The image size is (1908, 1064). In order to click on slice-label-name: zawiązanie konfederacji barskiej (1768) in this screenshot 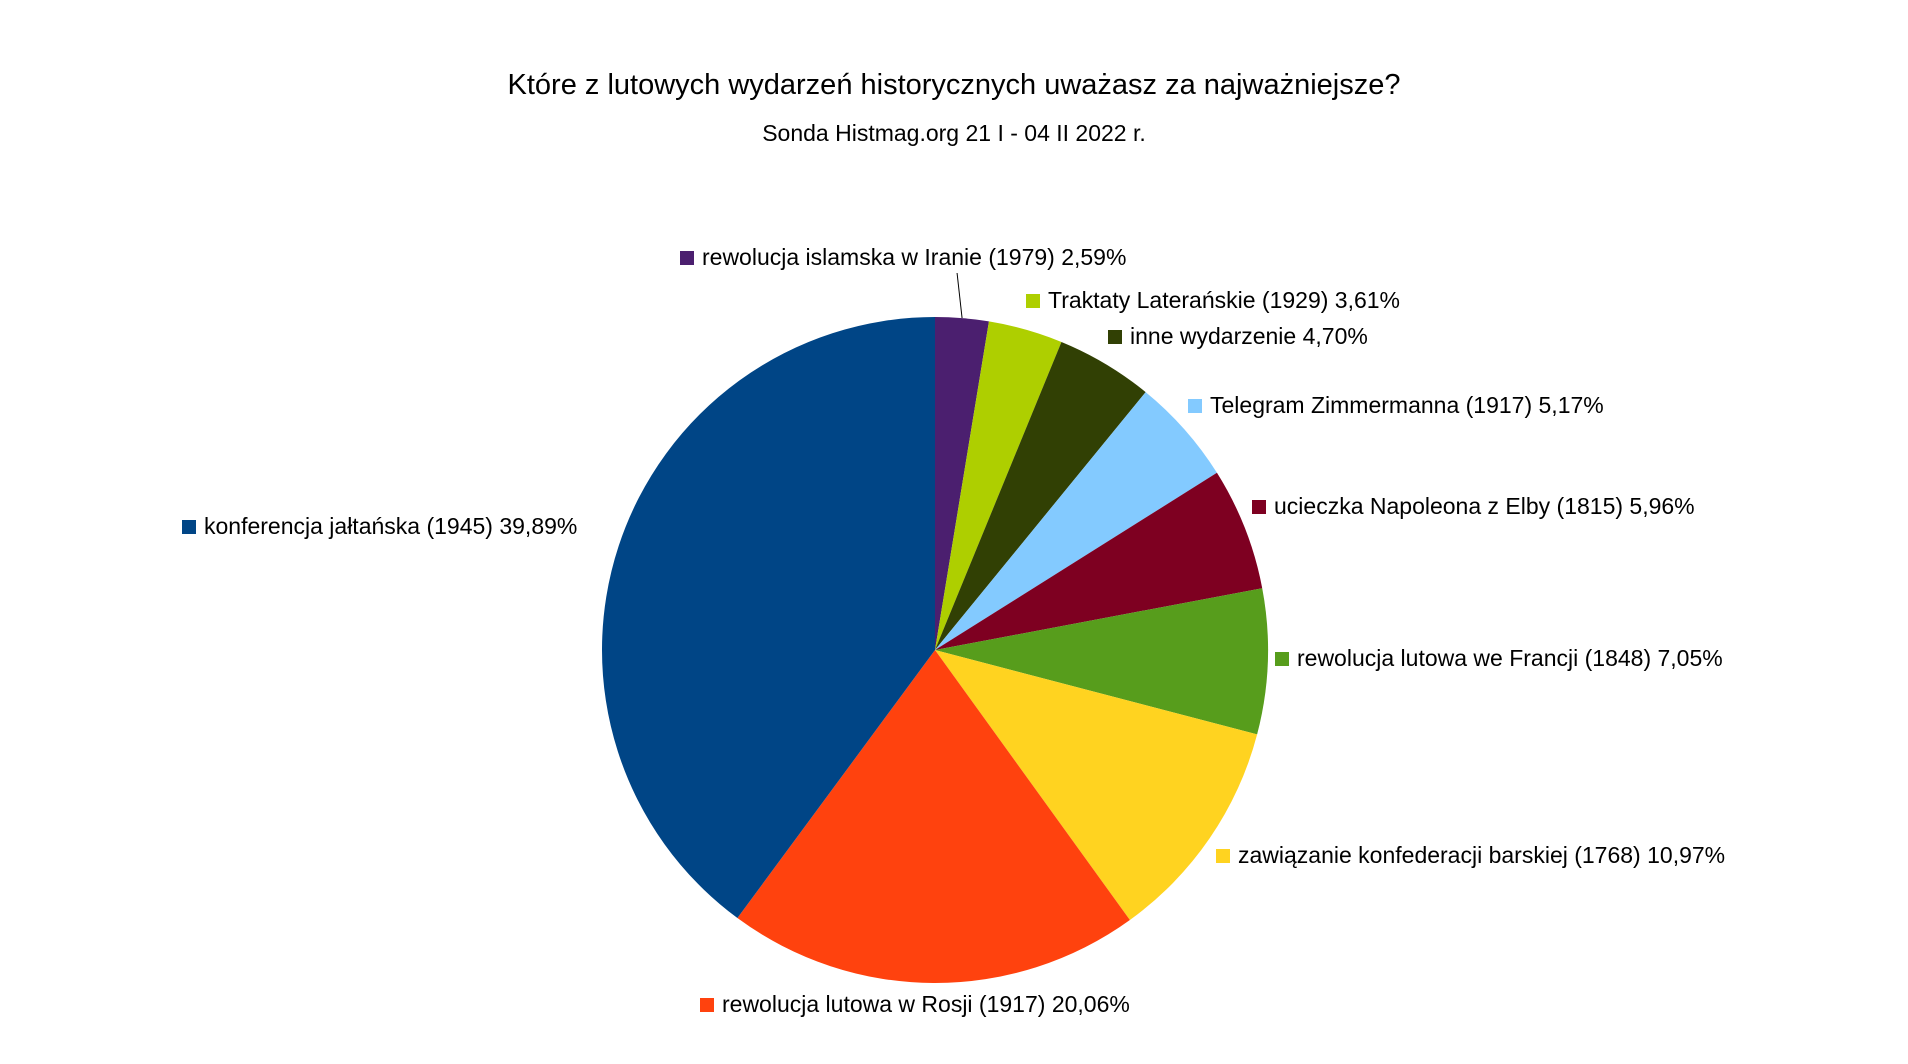, I will do `click(1442, 855)`.